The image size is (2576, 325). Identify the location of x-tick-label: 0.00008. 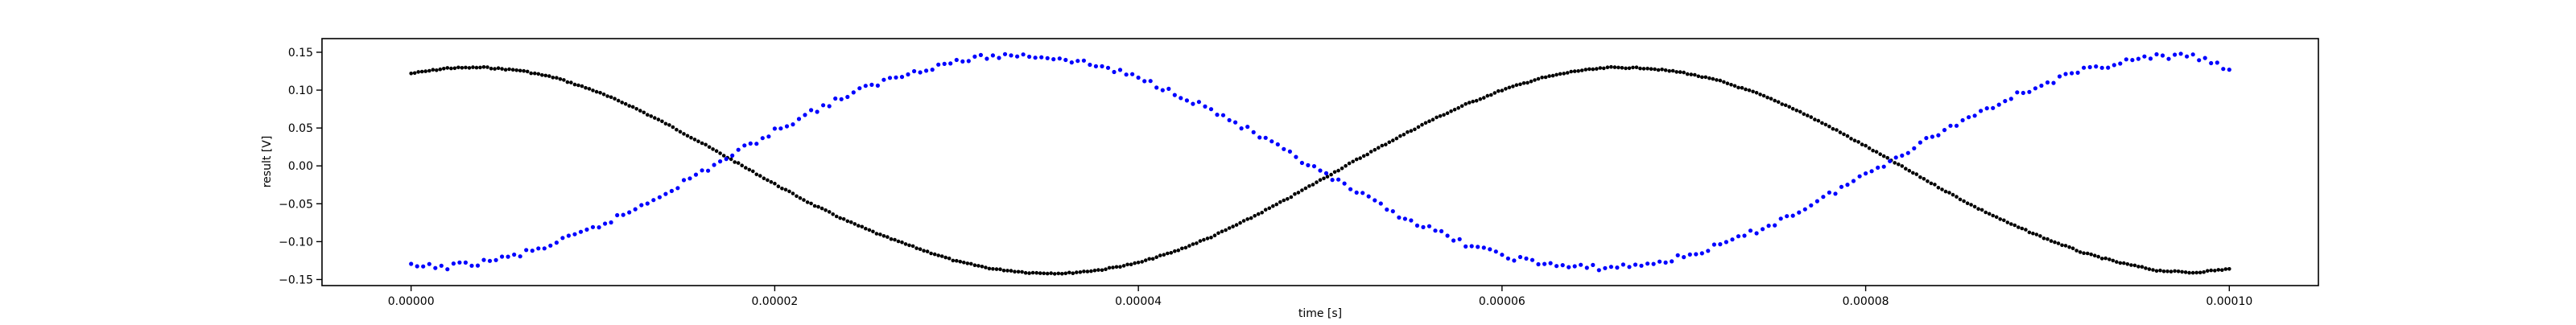
(1866, 301).